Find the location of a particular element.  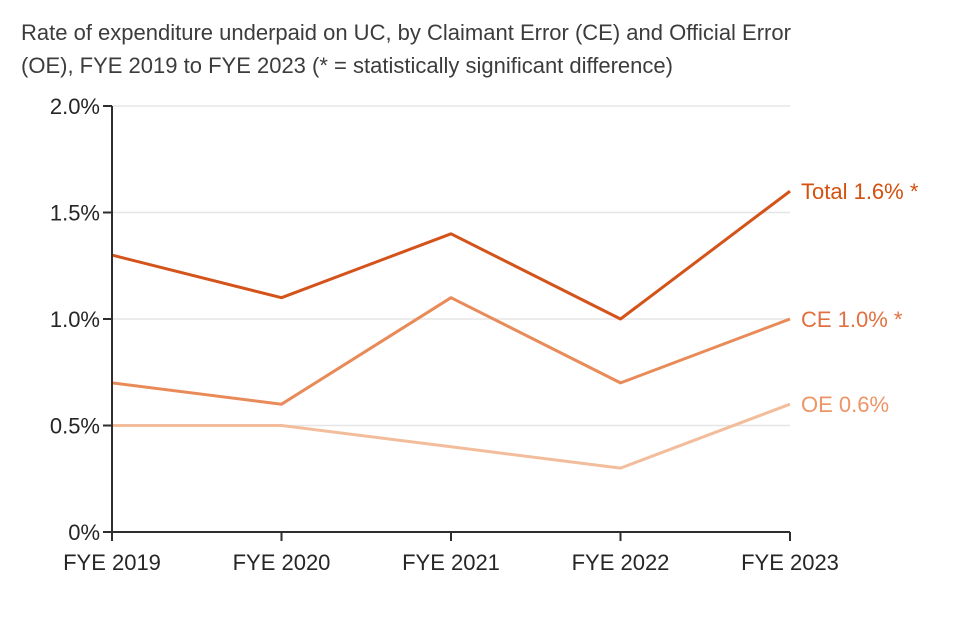

x-tick-label: FYE 2023 is located at coordinates (790, 562).